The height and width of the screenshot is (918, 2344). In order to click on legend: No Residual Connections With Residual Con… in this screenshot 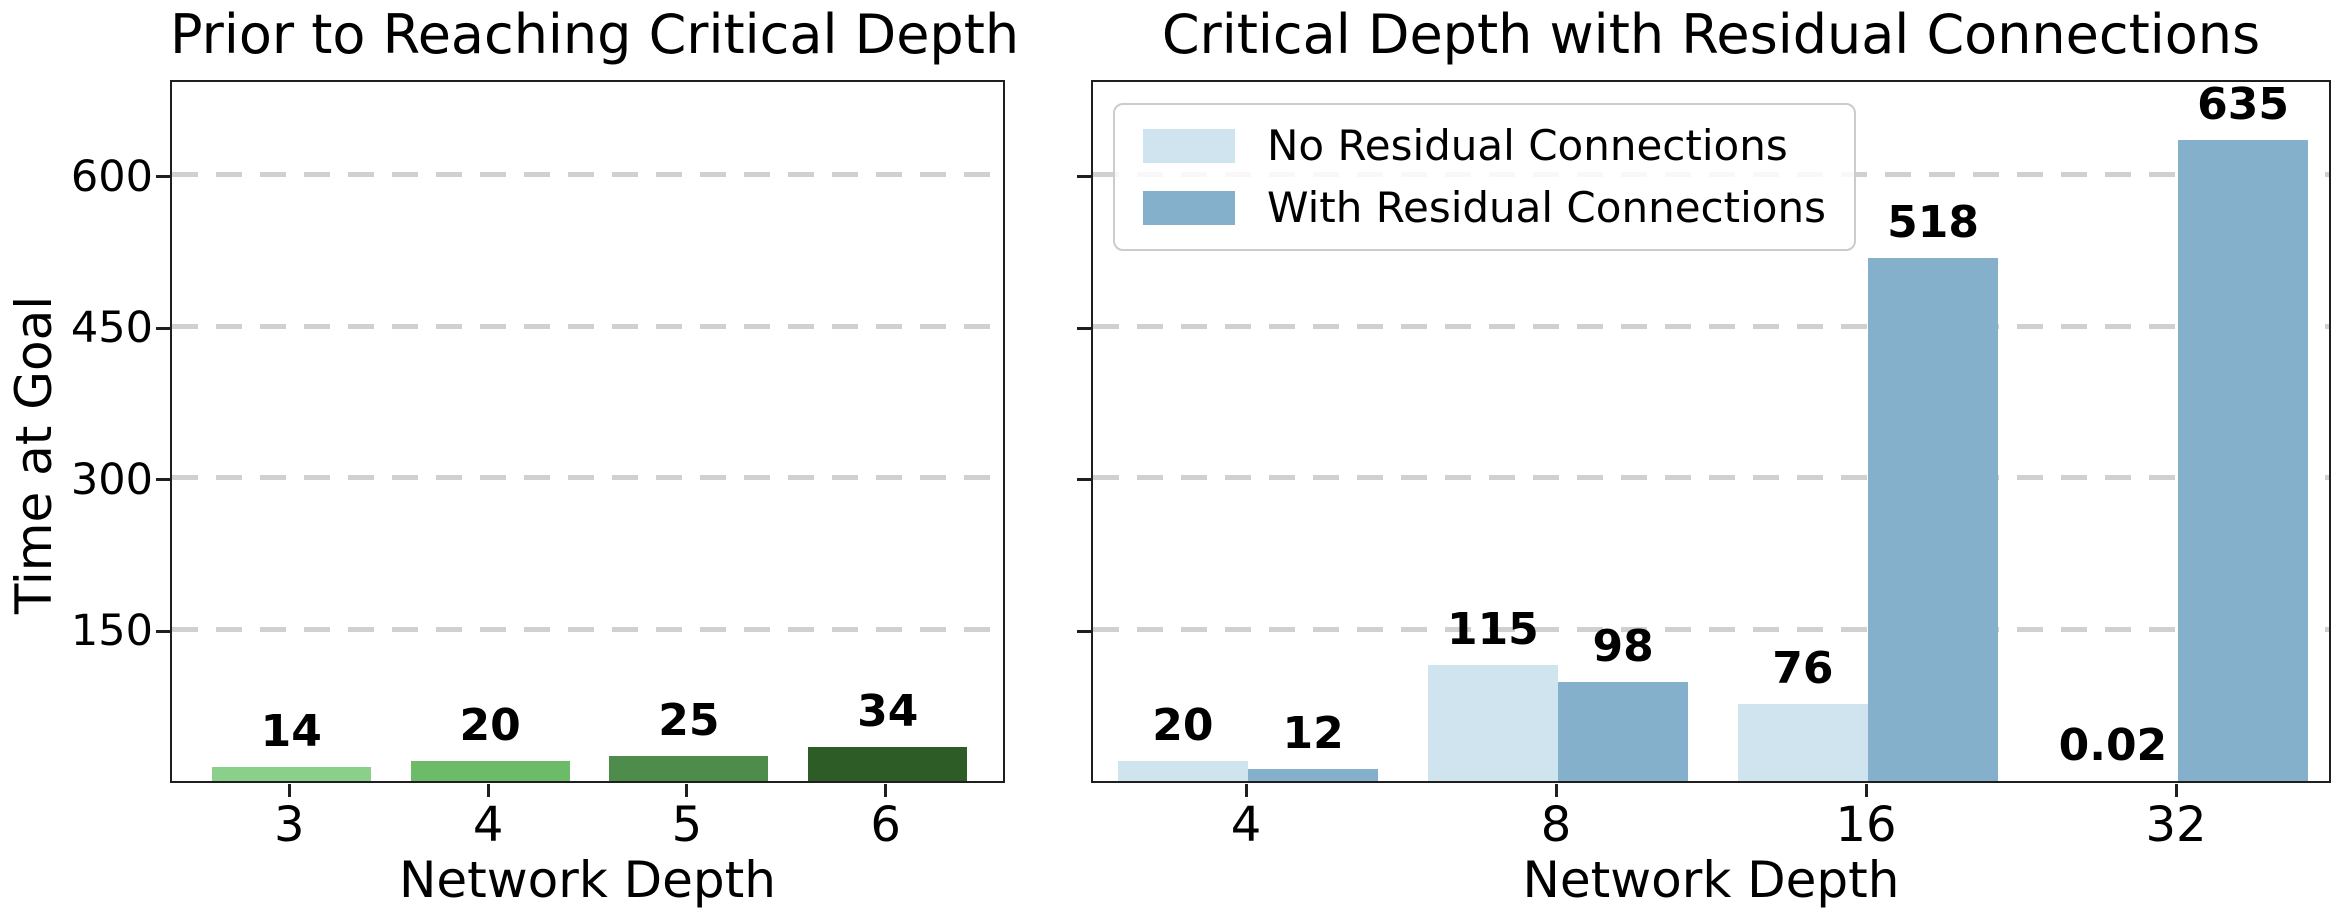, I will do `click(1484, 177)`.